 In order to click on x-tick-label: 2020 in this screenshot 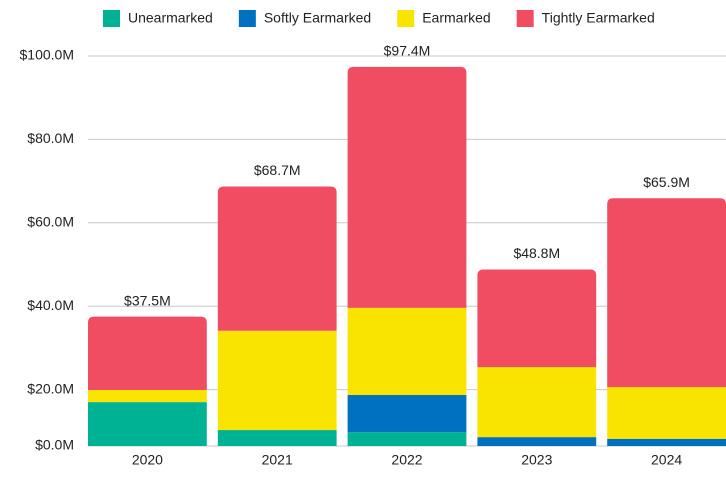, I will do `click(147, 460)`.